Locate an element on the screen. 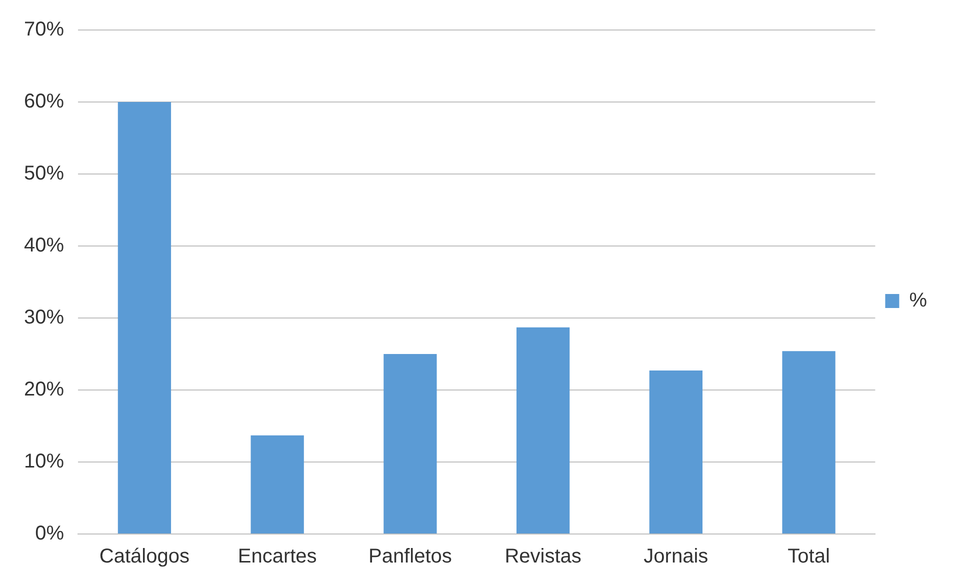  x-tick-label: Revistas is located at coordinates (543, 557).